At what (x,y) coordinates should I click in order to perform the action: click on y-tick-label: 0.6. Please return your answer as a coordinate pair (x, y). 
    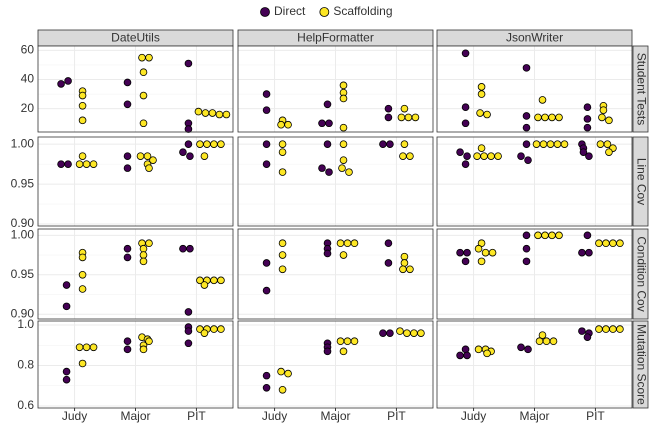
    Looking at the image, I should click on (25, 405).